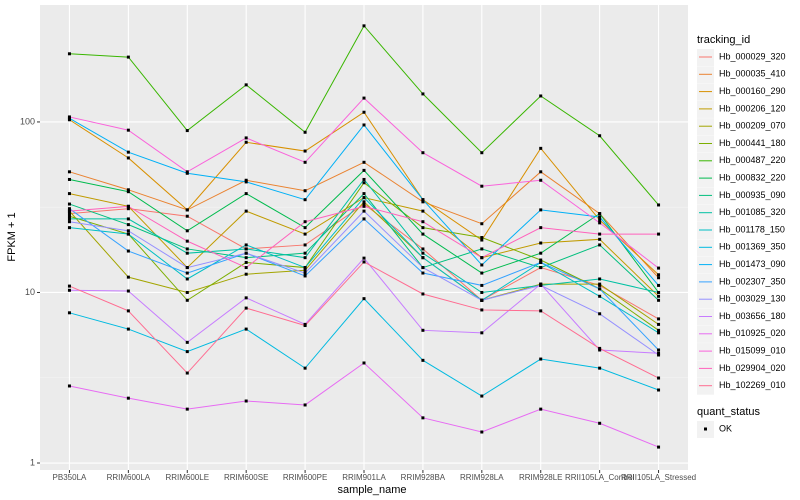 This screenshot has width=800, height=500. I want to click on legend-label: Hb_010925_020, so click(752, 333).